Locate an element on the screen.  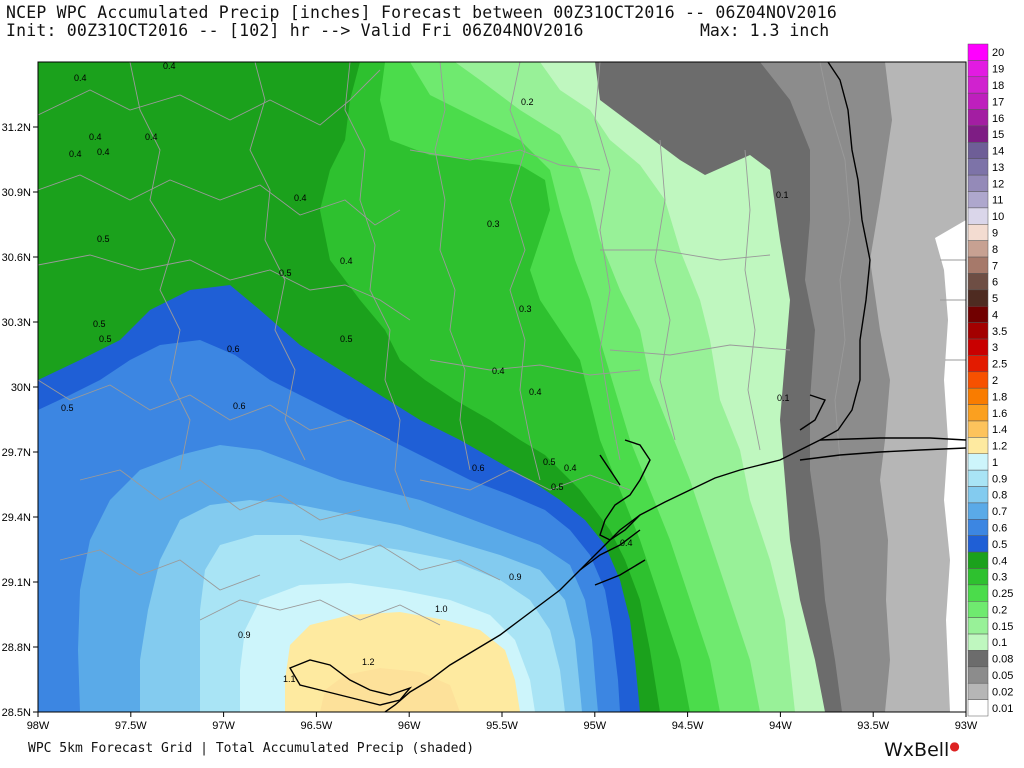
lon-tick-label: 96.5W is located at coordinates (317, 726).